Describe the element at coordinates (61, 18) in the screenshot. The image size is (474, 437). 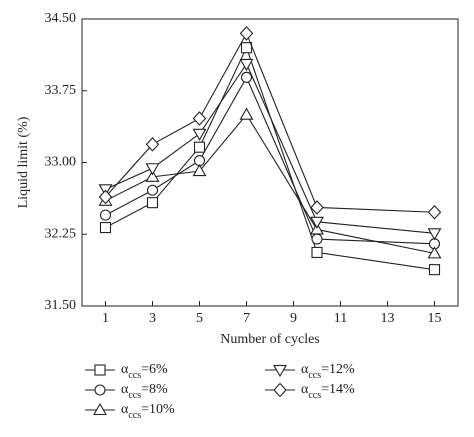
I see `y-tick-label: 34.50` at that location.